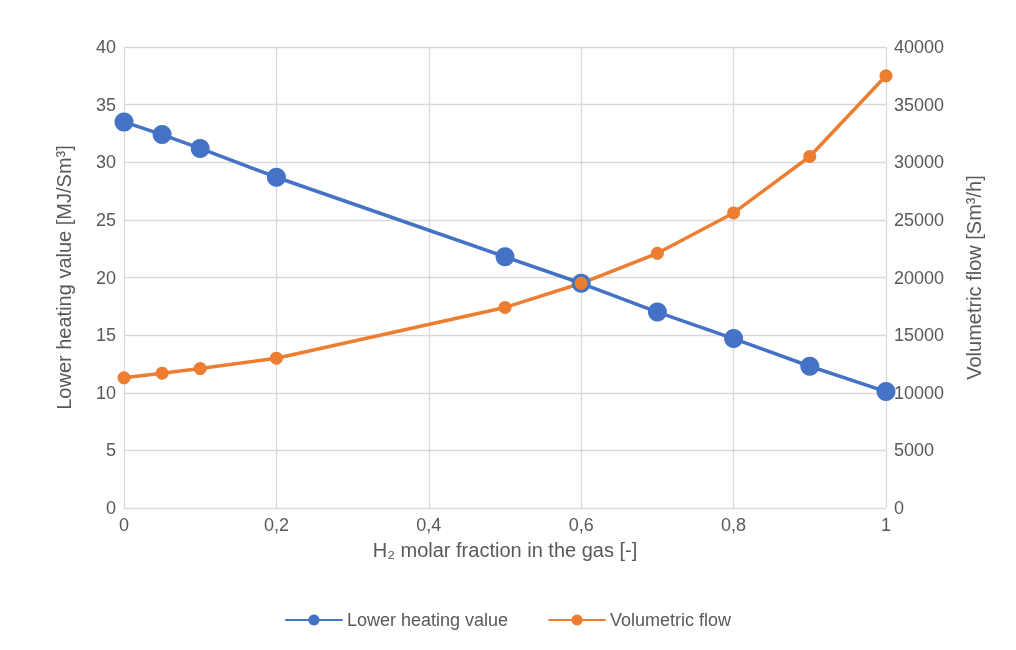 Image resolution: width=1016 pixels, height=650 pixels. What do you see at coordinates (105, 335) in the screenshot?
I see `y-tick-label: 15` at bounding box center [105, 335].